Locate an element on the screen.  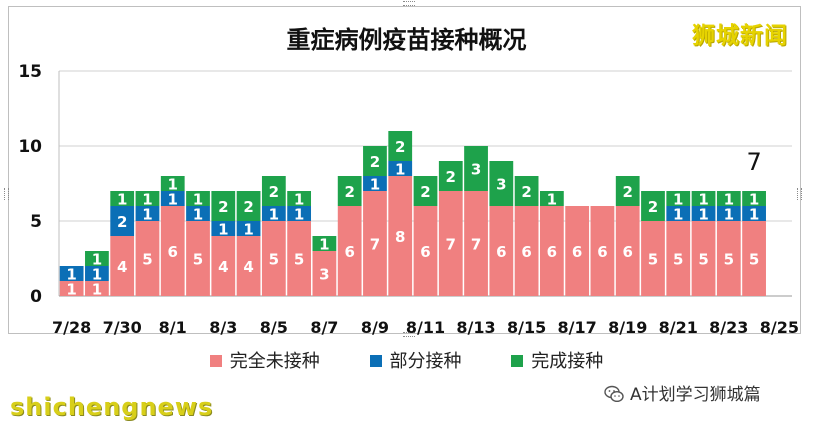
legend-item-unvaccinated: 完全未接种 is located at coordinates (264, 360).